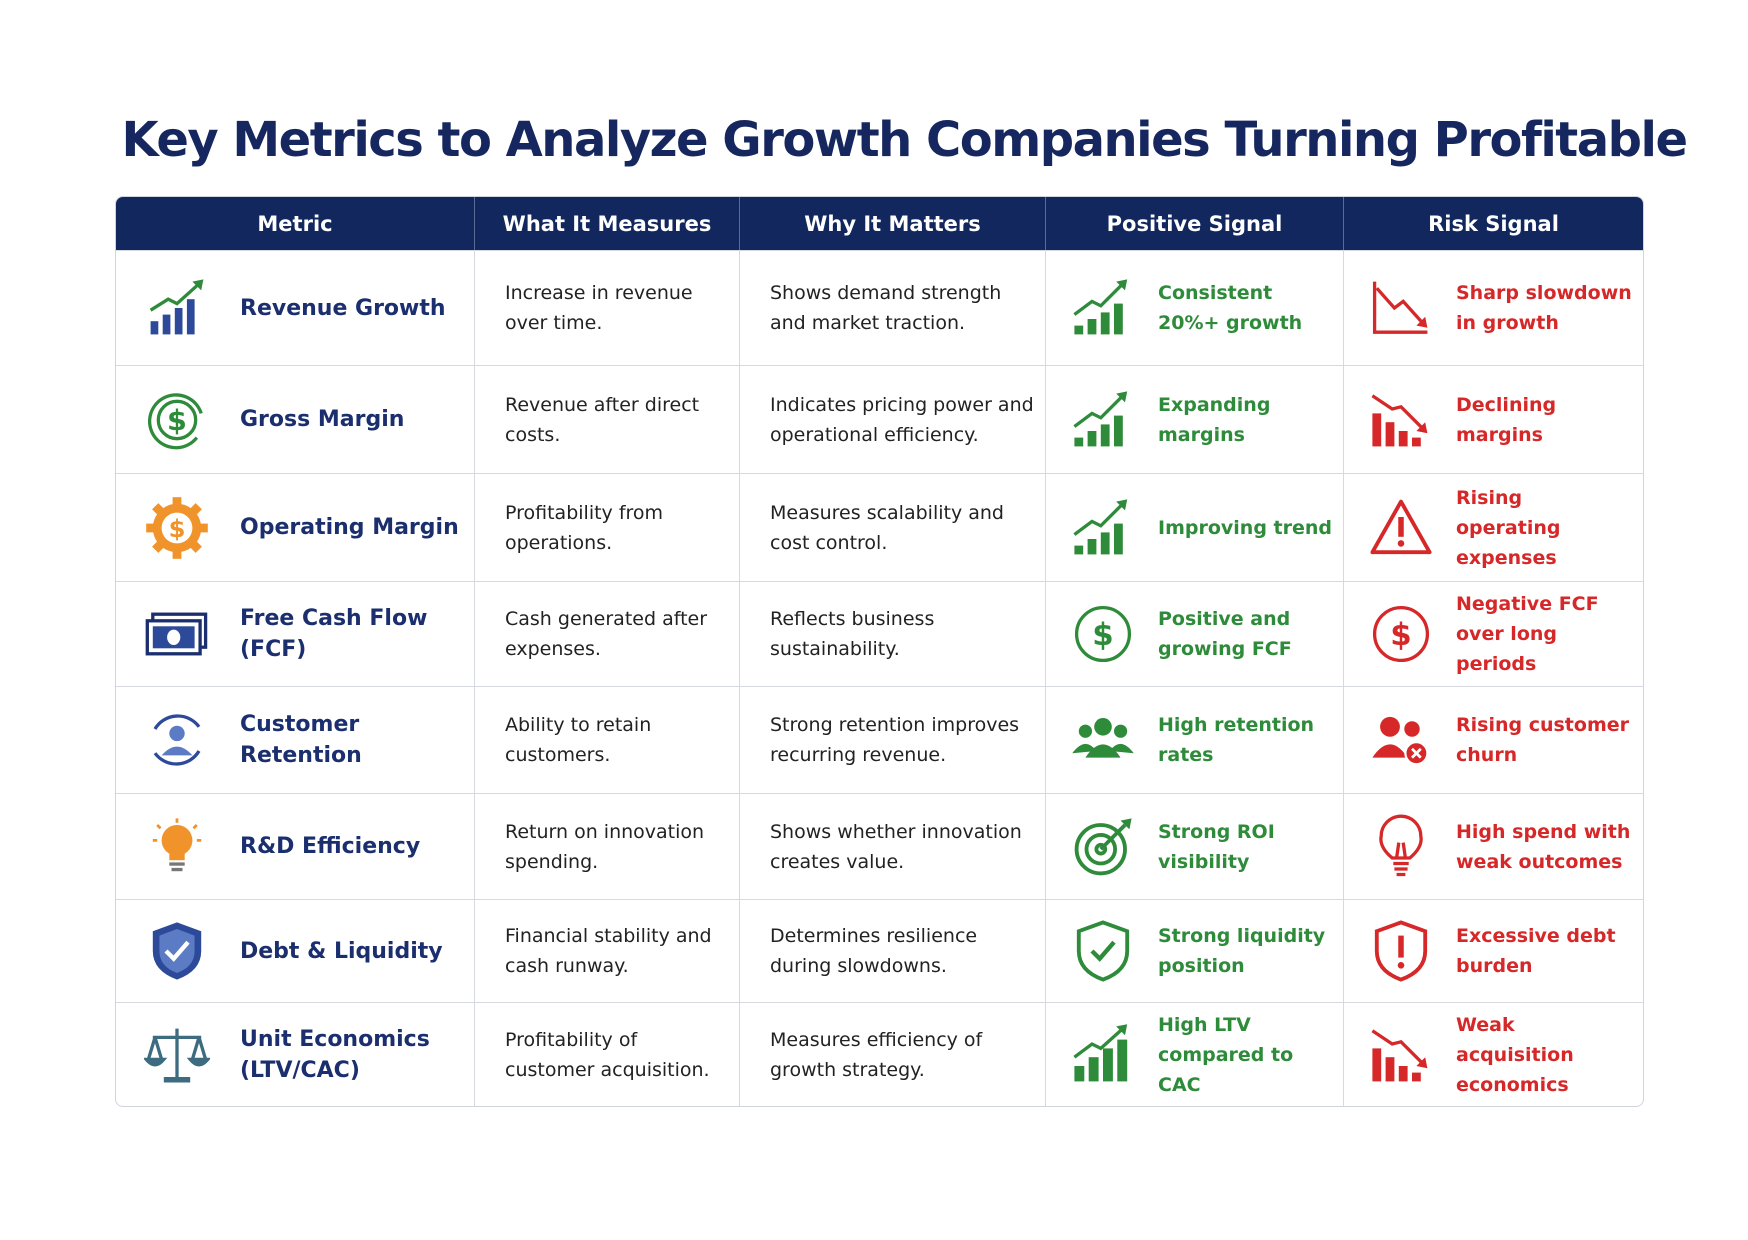 The image size is (1748, 1240). What do you see at coordinates (322, 419) in the screenshot?
I see `metric-name: Gross Margin` at bounding box center [322, 419].